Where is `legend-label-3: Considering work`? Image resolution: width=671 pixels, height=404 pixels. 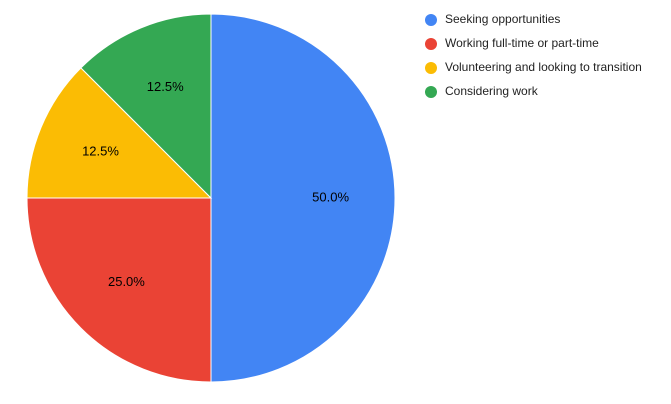
legend-label-3: Considering work is located at coordinates (492, 91).